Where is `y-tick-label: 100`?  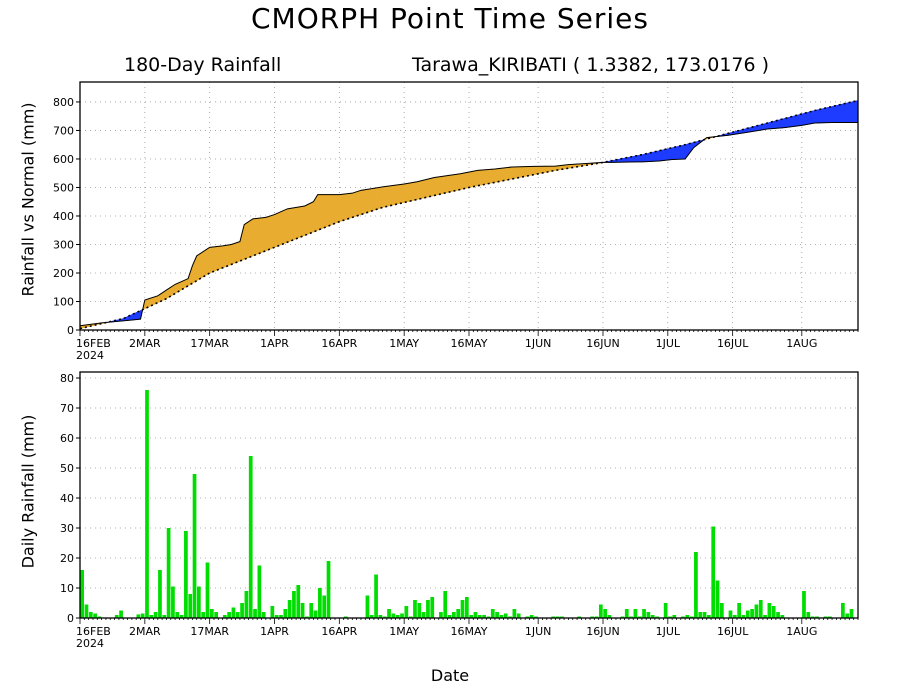
y-tick-label: 100 is located at coordinates (63, 301).